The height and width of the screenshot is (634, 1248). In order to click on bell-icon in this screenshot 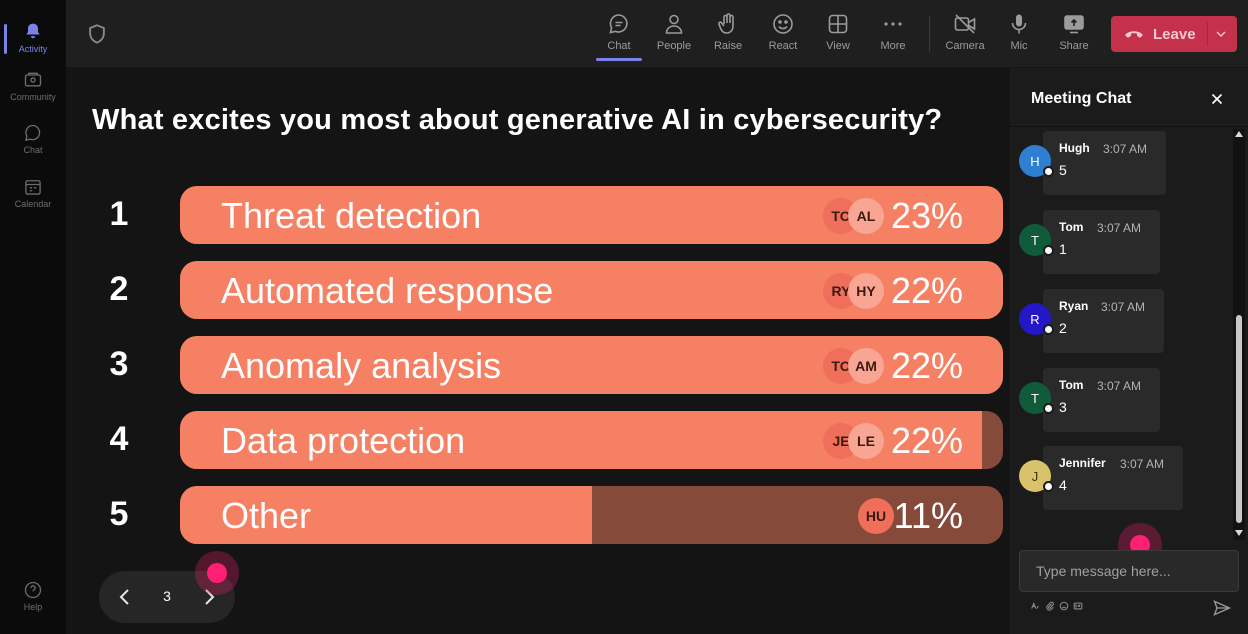, I will do `click(33, 31)`.